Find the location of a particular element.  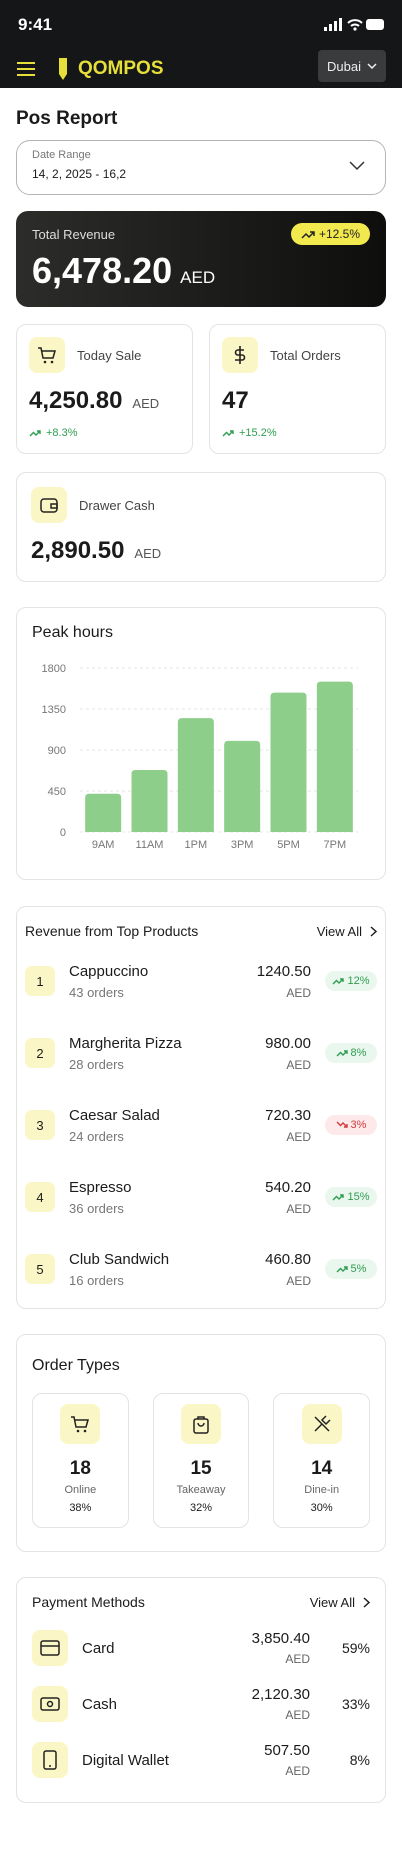

city: Dubai is located at coordinates (344, 66).